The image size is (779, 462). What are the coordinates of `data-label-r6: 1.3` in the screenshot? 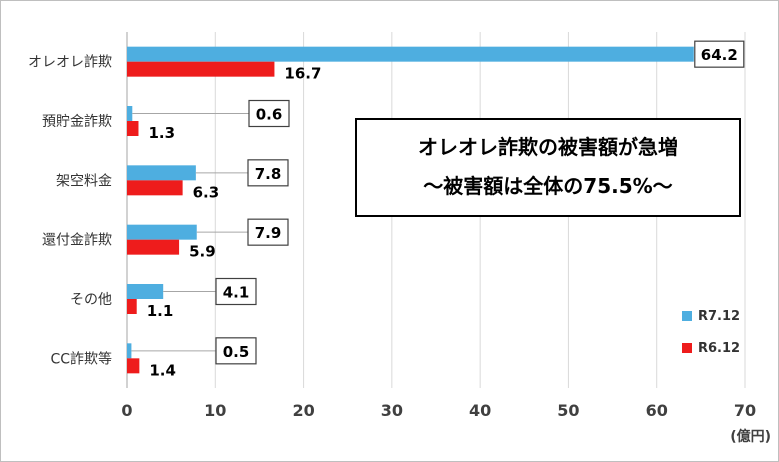 It's located at (161, 133).